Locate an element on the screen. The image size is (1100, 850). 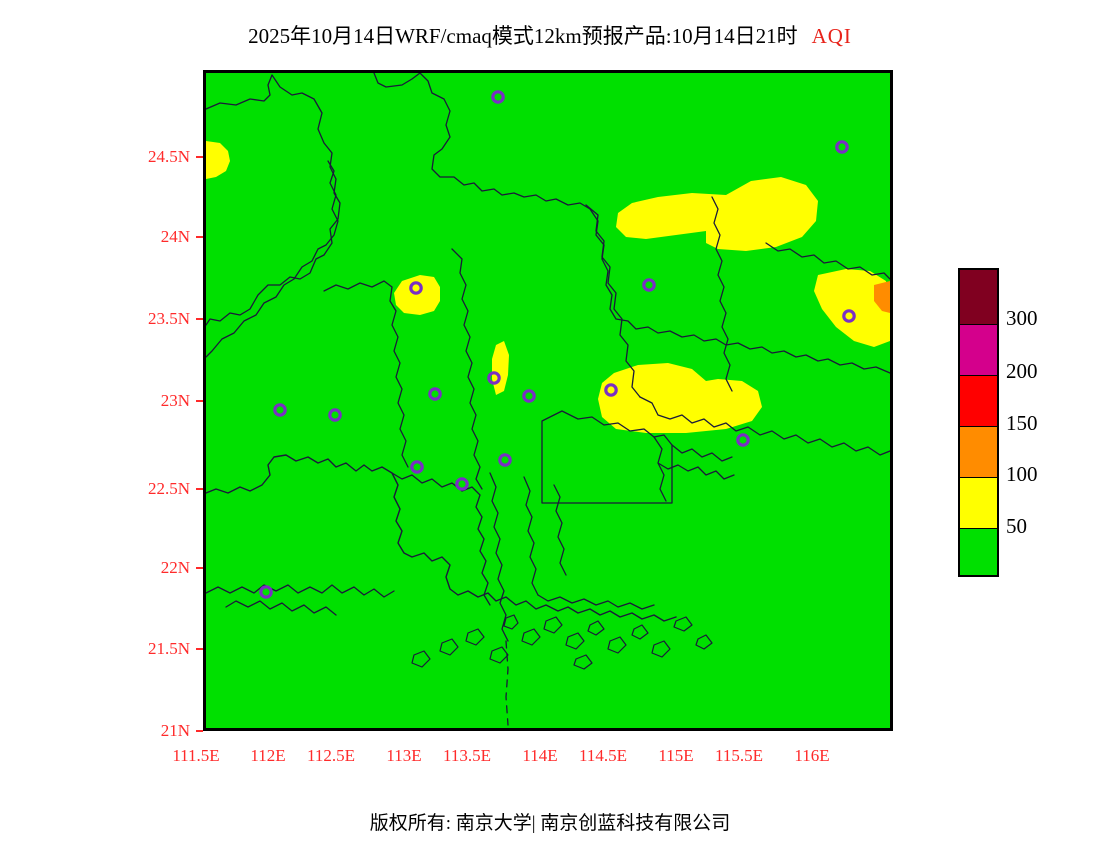
aqi-fill-orange-layer is located at coordinates (882, 297).